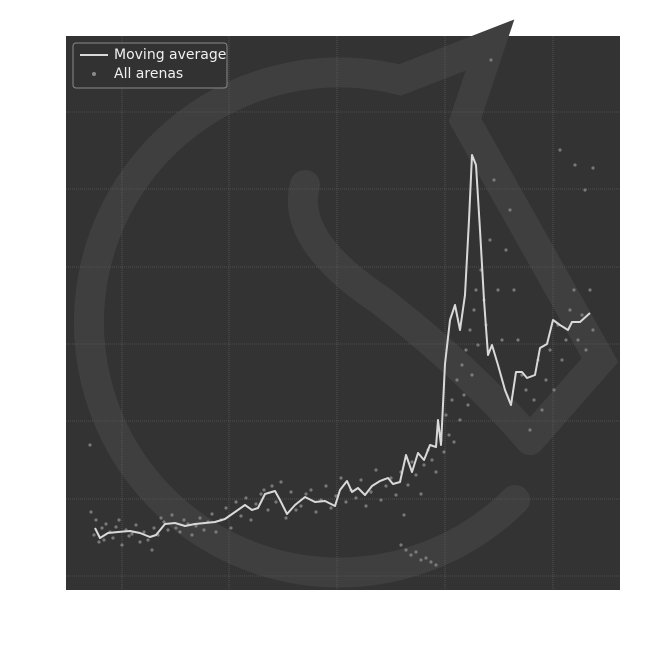 The height and width of the screenshot is (650, 650). I want to click on legend-label: All arenas, so click(148, 74).